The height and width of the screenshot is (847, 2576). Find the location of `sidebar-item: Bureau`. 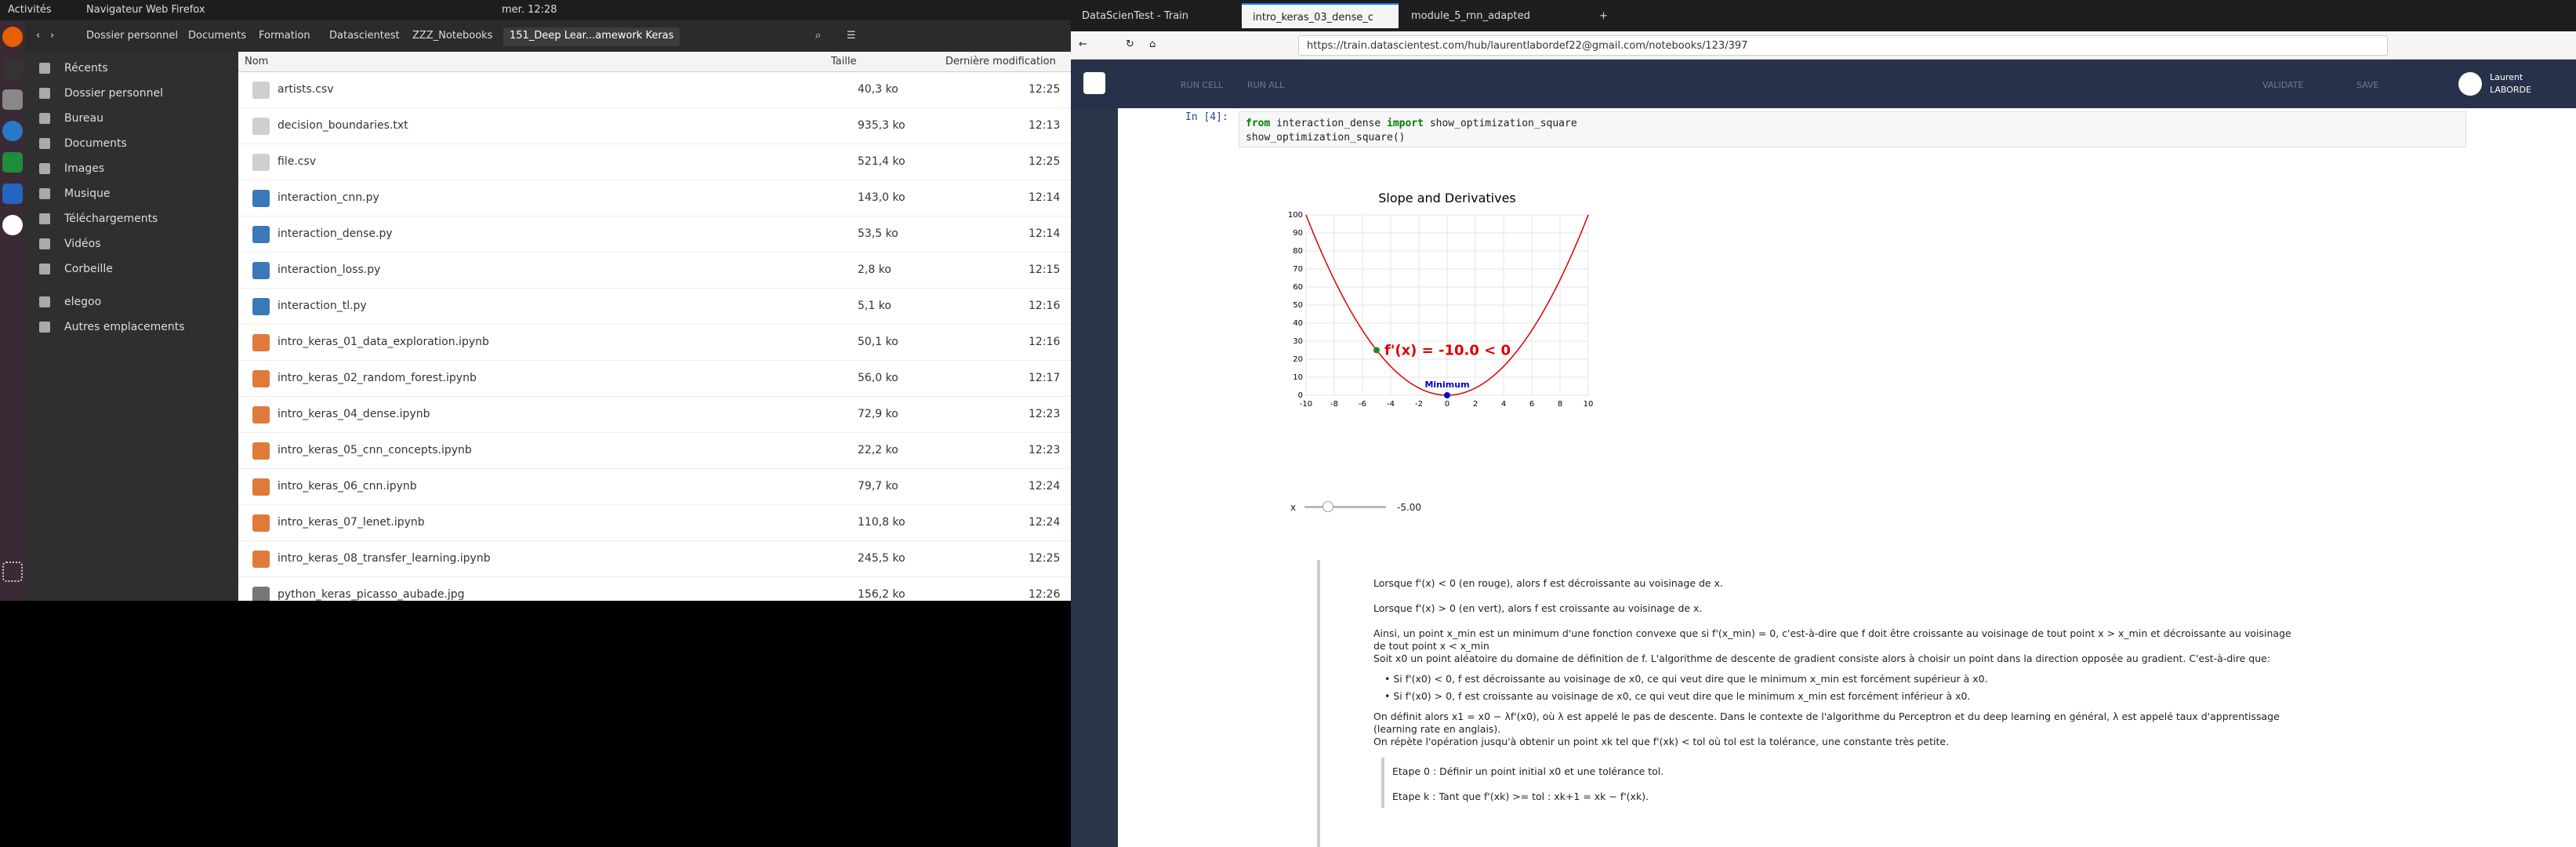

sidebar-item: Bureau is located at coordinates (131, 118).